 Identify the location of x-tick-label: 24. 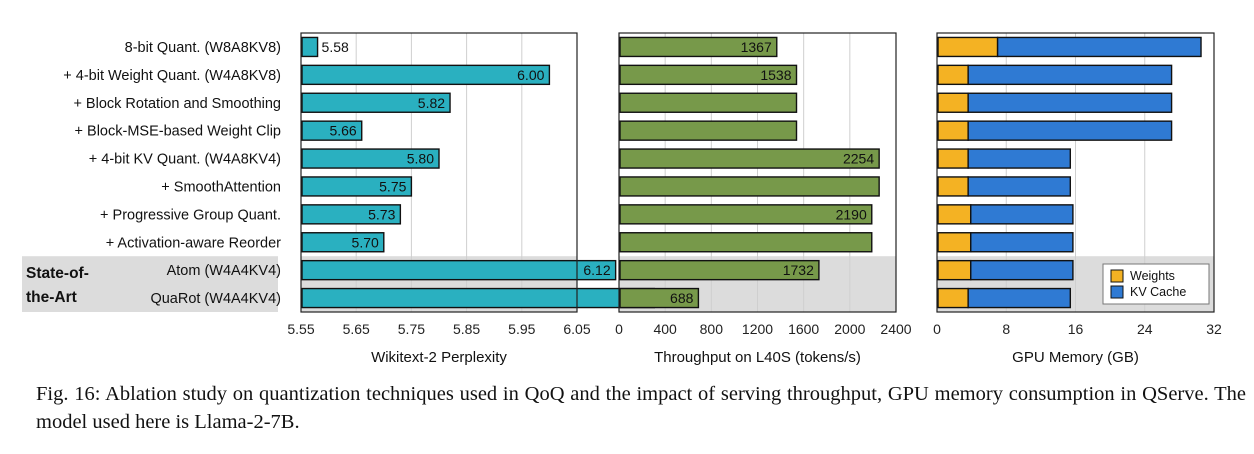
(1145, 329).